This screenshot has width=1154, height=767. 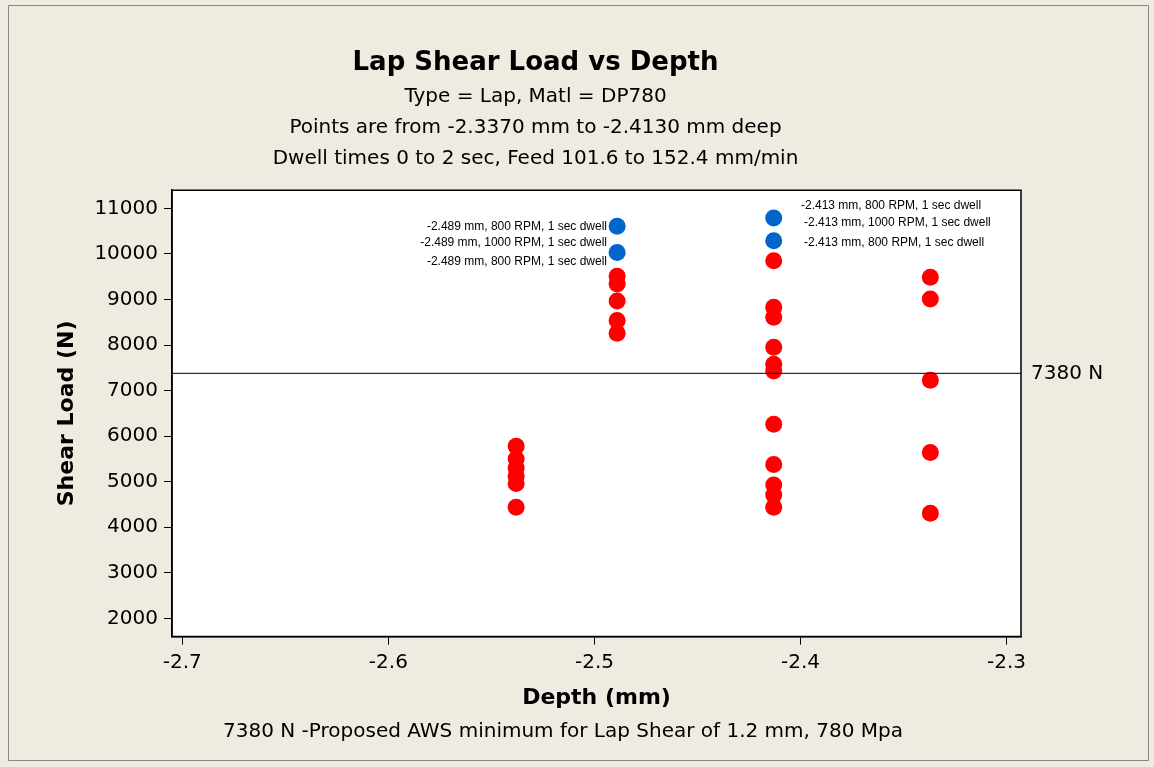 What do you see at coordinates (388, 660) in the screenshot?
I see `x-tick-label: -2.6` at bounding box center [388, 660].